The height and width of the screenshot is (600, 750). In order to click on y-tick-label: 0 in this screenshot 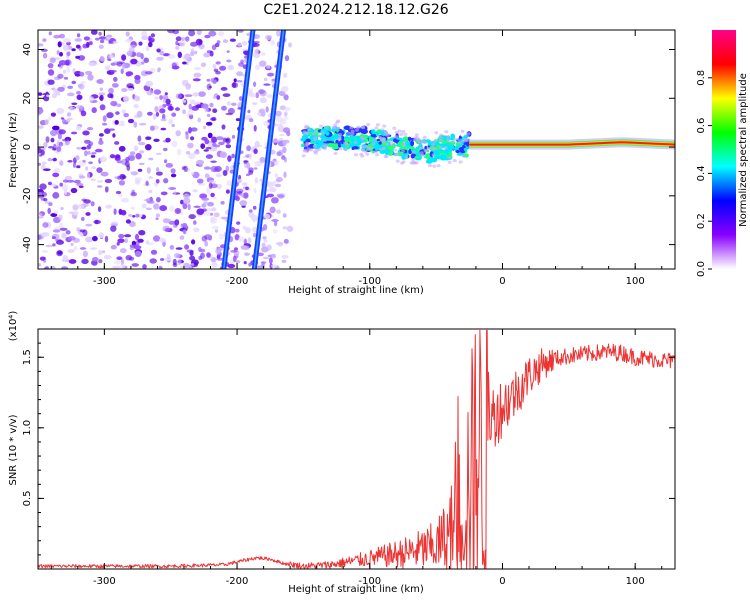, I will do `click(27, 147)`.